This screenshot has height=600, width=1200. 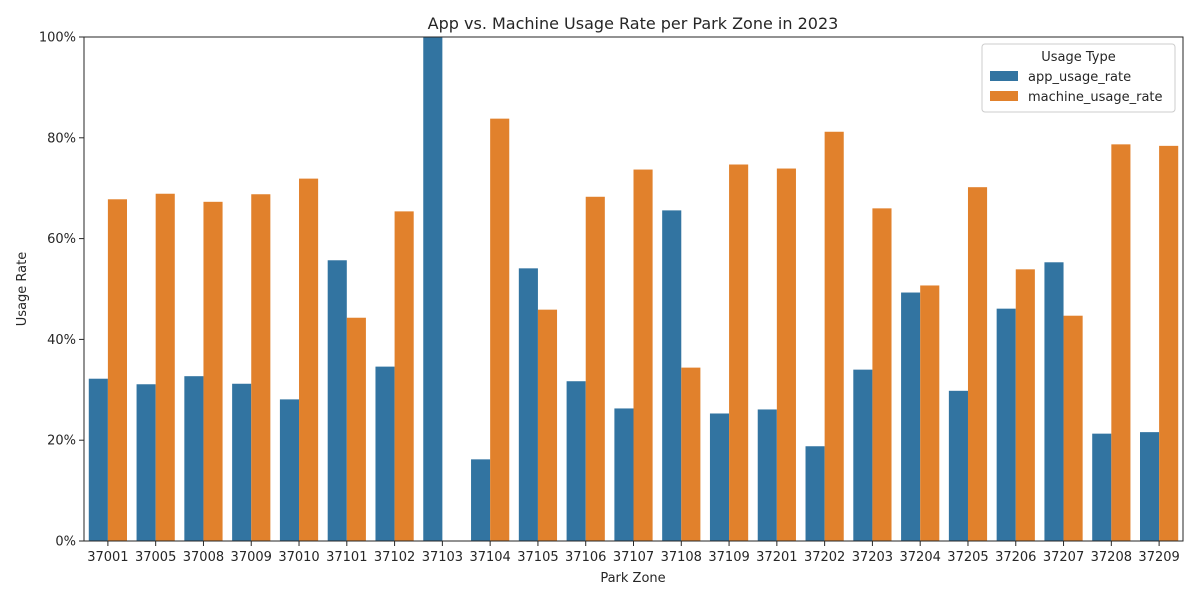 I want to click on y-tick-label: 60%, so click(x=61, y=239).